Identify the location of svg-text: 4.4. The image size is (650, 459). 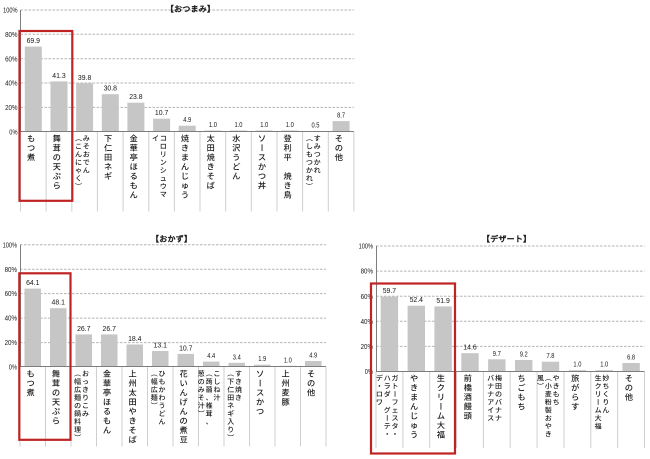
(211, 356).